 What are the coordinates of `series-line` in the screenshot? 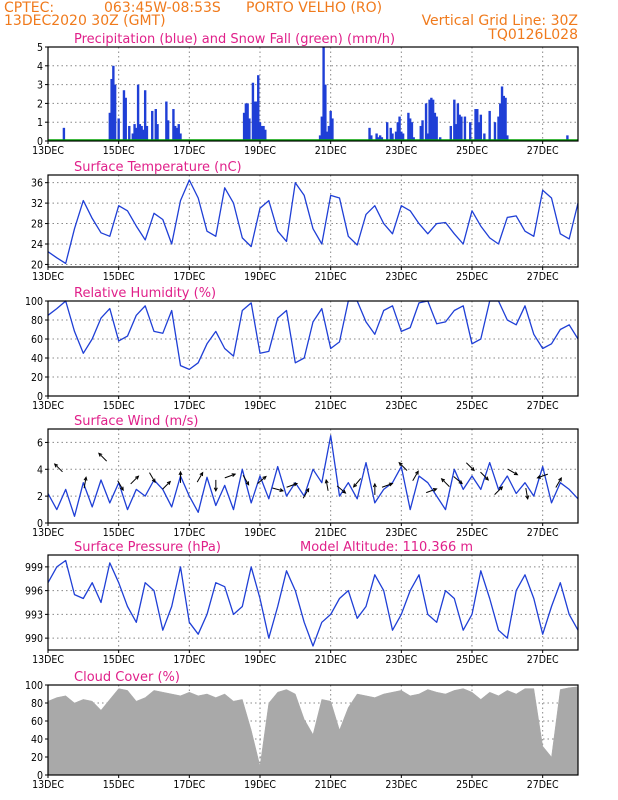 It's located at (313, 603).